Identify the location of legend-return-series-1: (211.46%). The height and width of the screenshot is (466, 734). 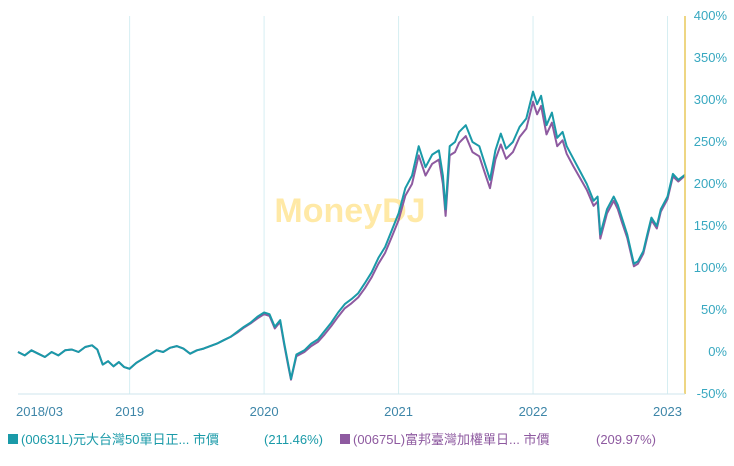
(293, 439).